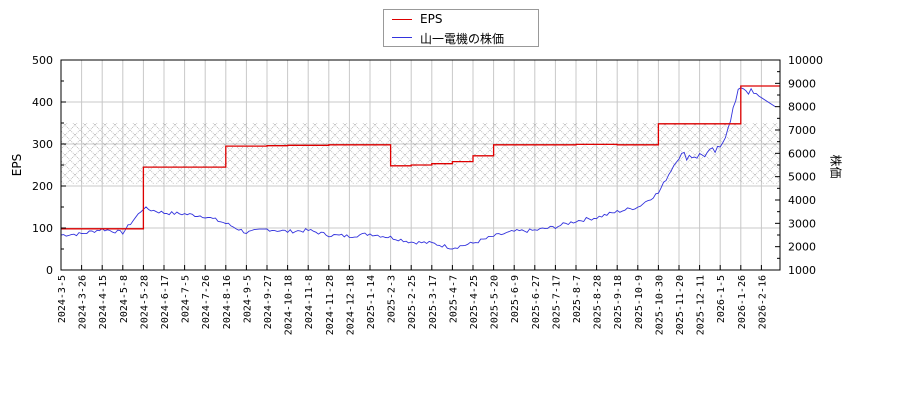  What do you see at coordinates (802, 247) in the screenshot?
I see `right-tick-label: 2000` at bounding box center [802, 247].